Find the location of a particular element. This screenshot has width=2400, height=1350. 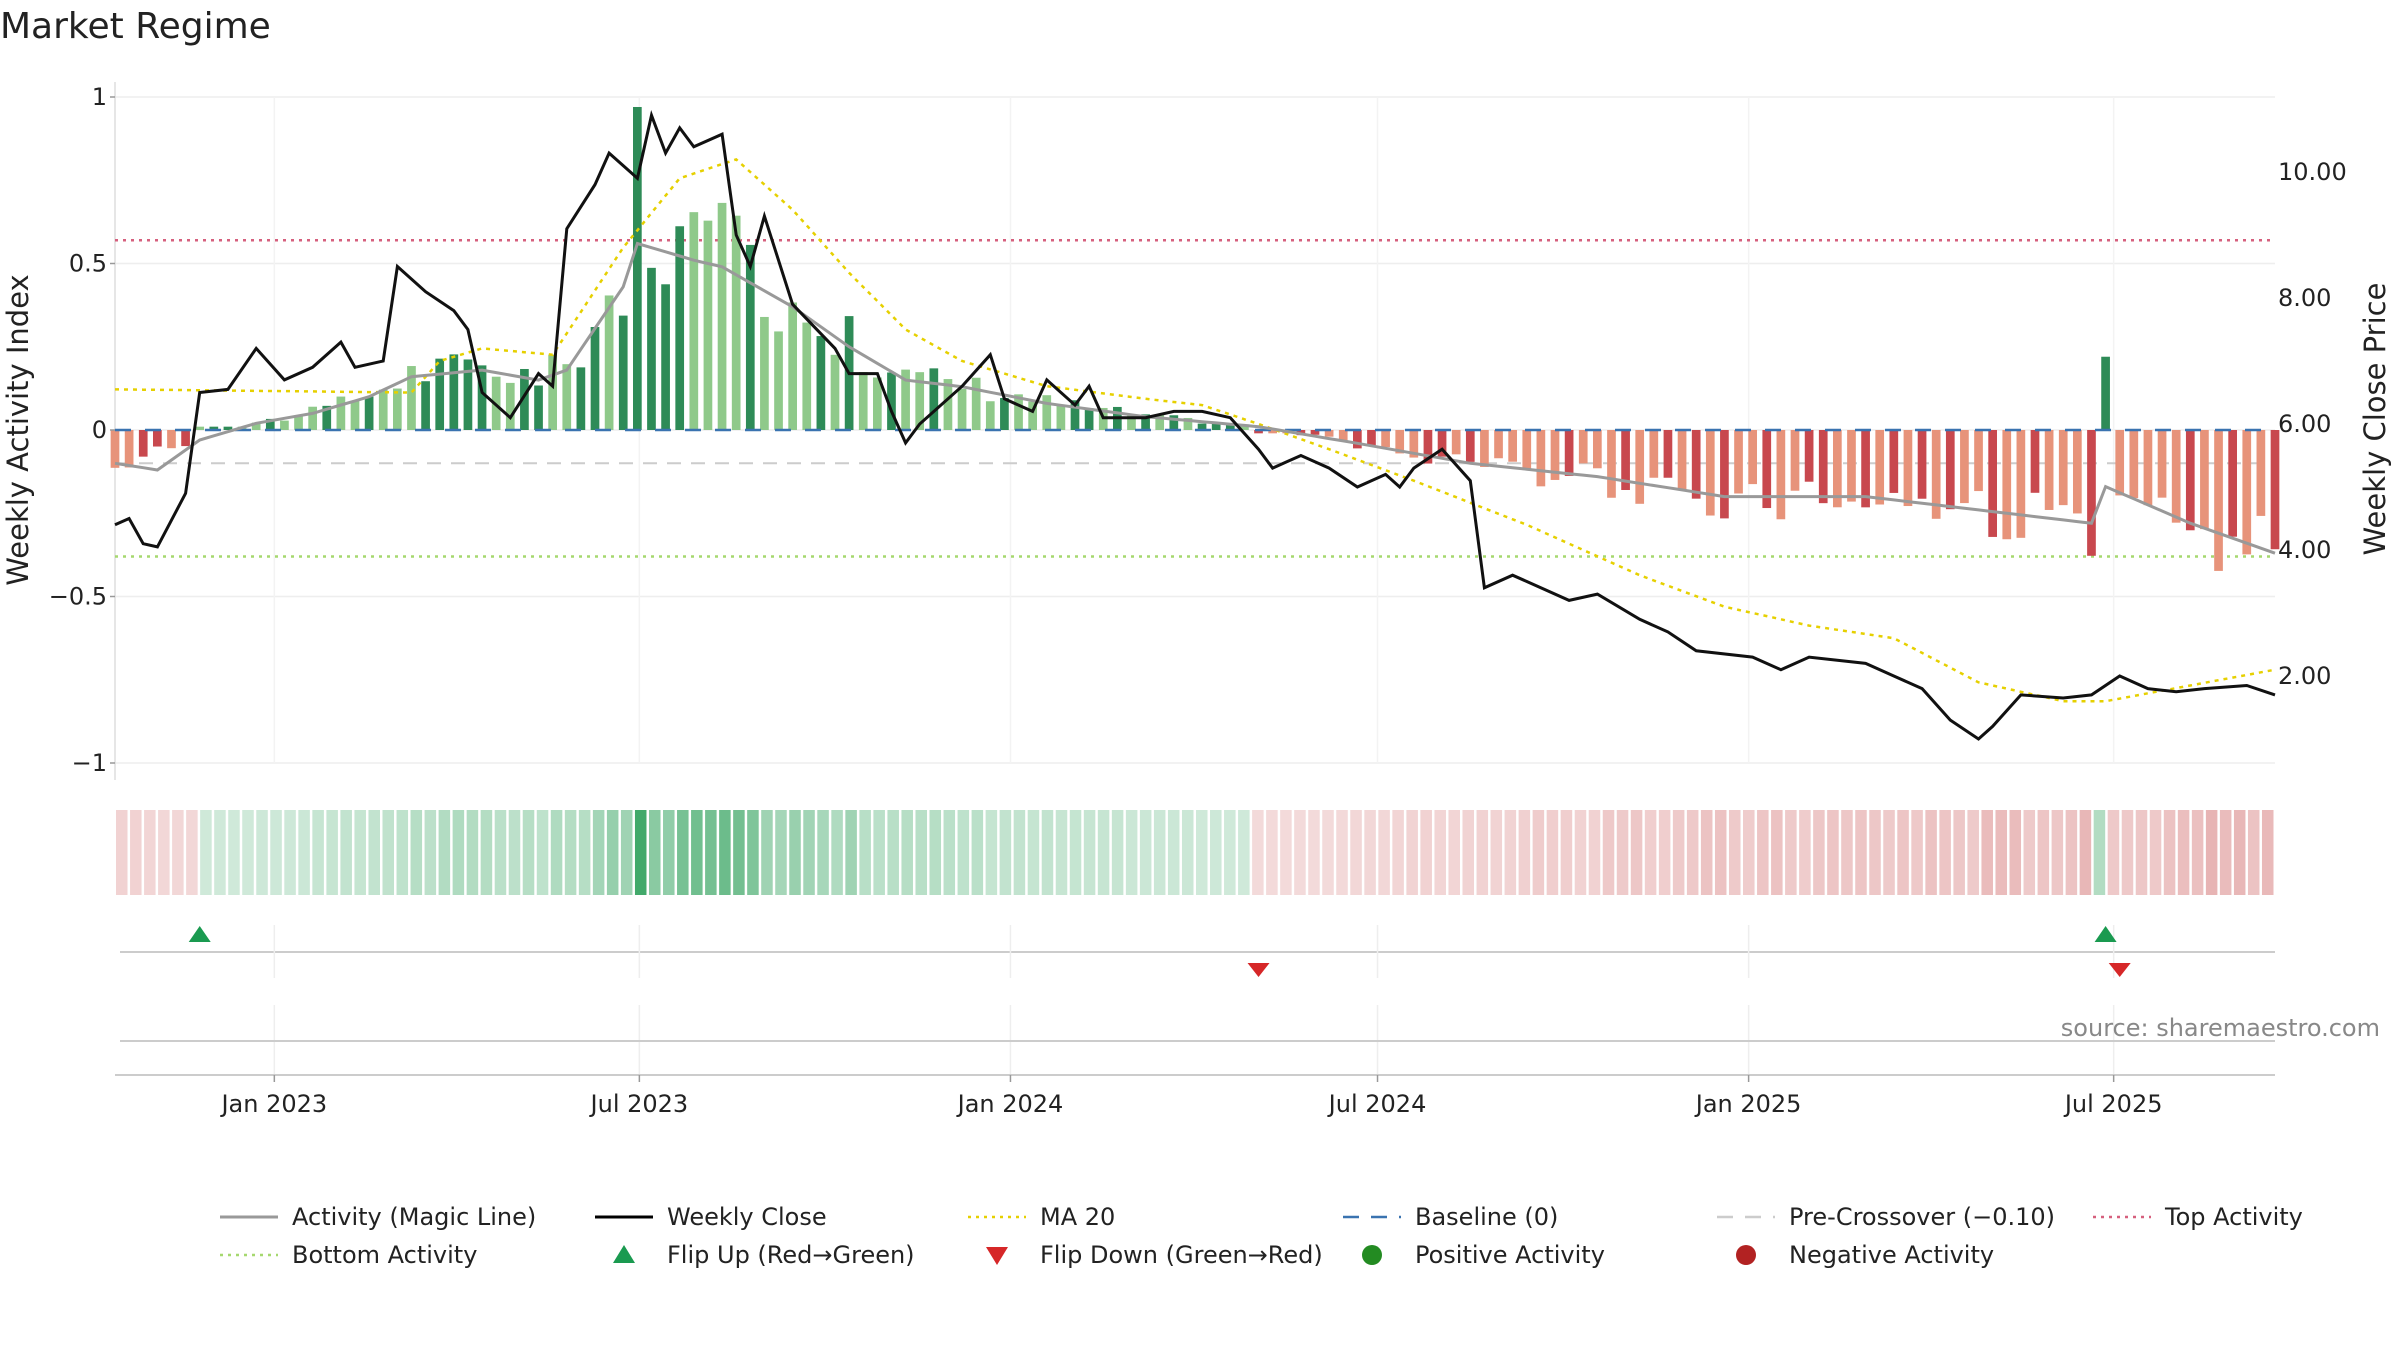

legend-label: Flip Up (Red→Green) is located at coordinates (791, 1255).